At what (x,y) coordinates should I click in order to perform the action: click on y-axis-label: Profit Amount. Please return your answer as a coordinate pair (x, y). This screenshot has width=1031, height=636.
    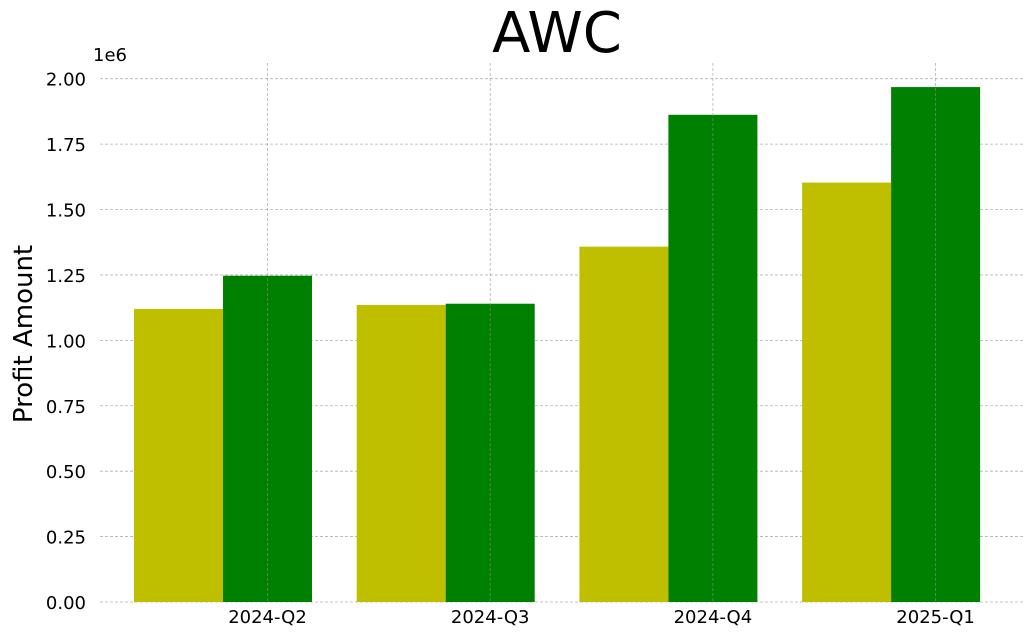
    Looking at the image, I should click on (24, 334).